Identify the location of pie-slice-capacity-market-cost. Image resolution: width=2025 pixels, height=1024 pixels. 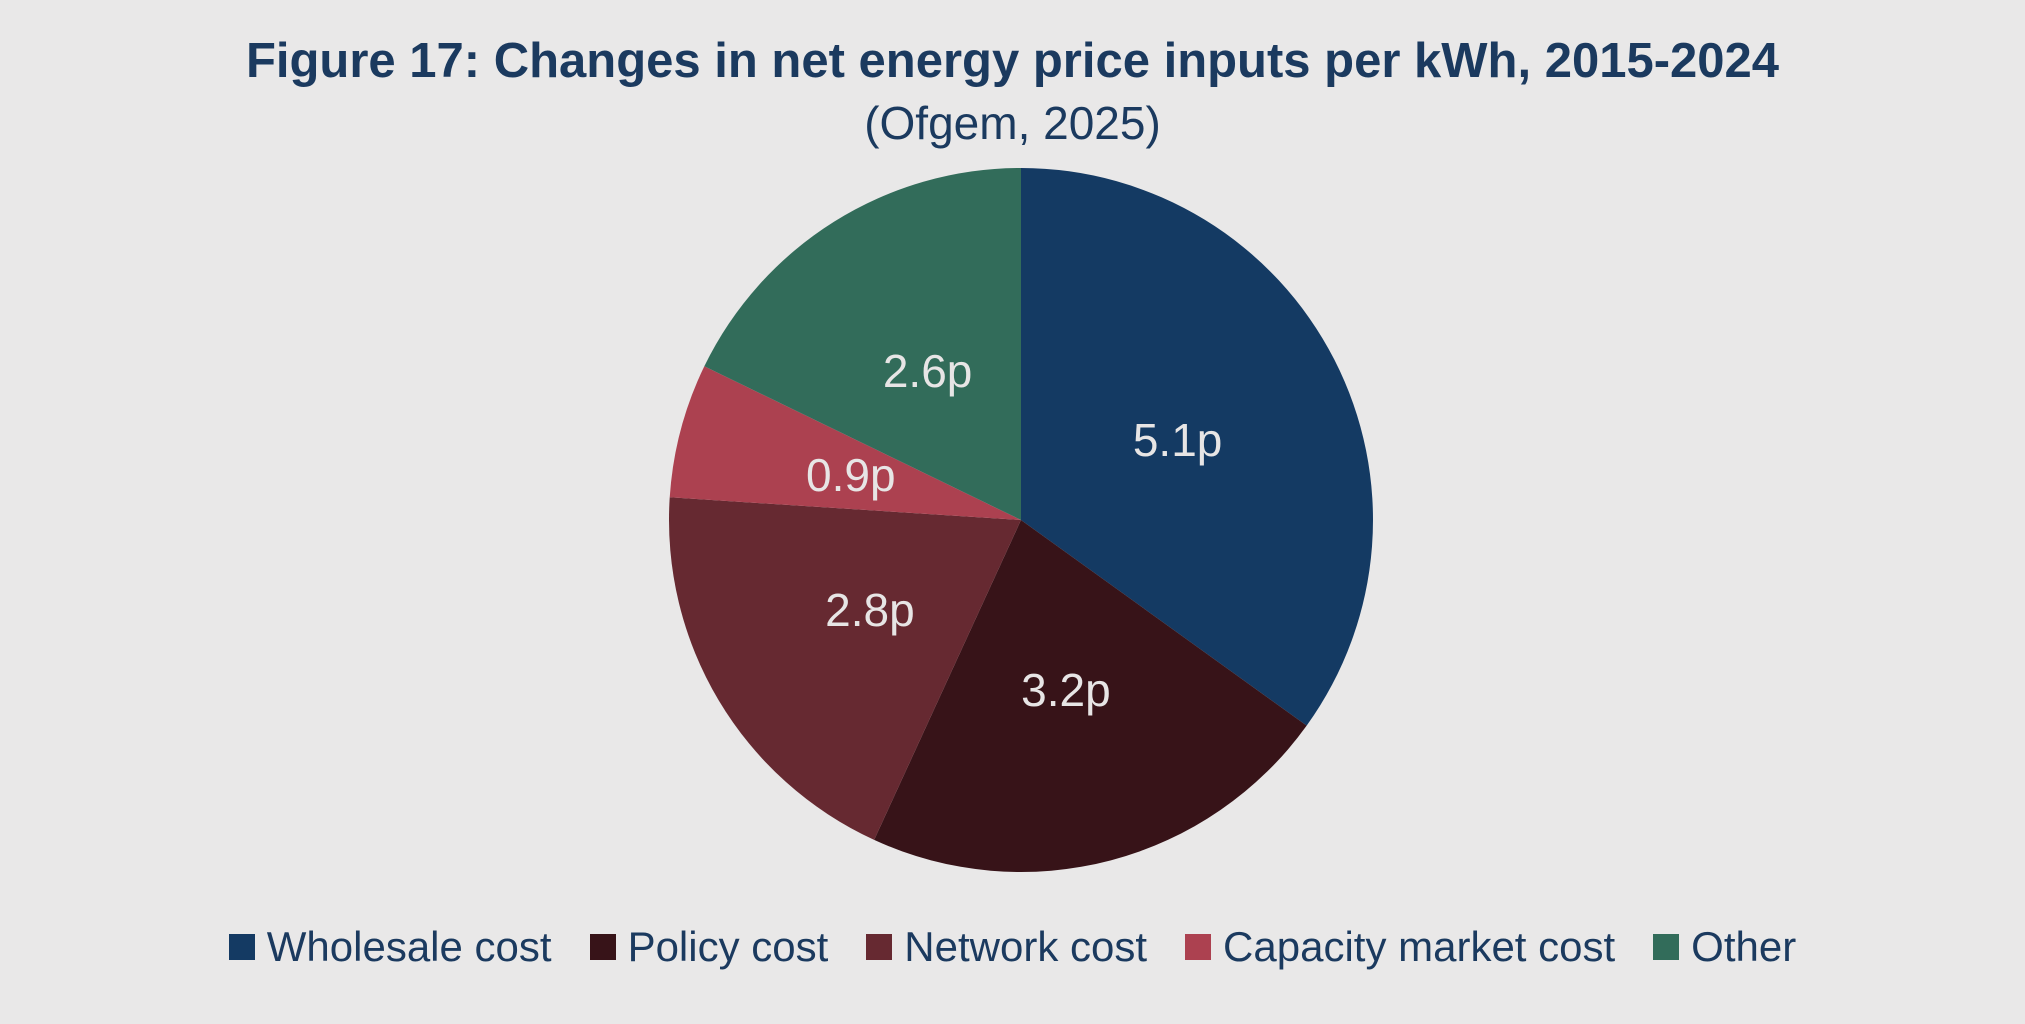
(845, 443).